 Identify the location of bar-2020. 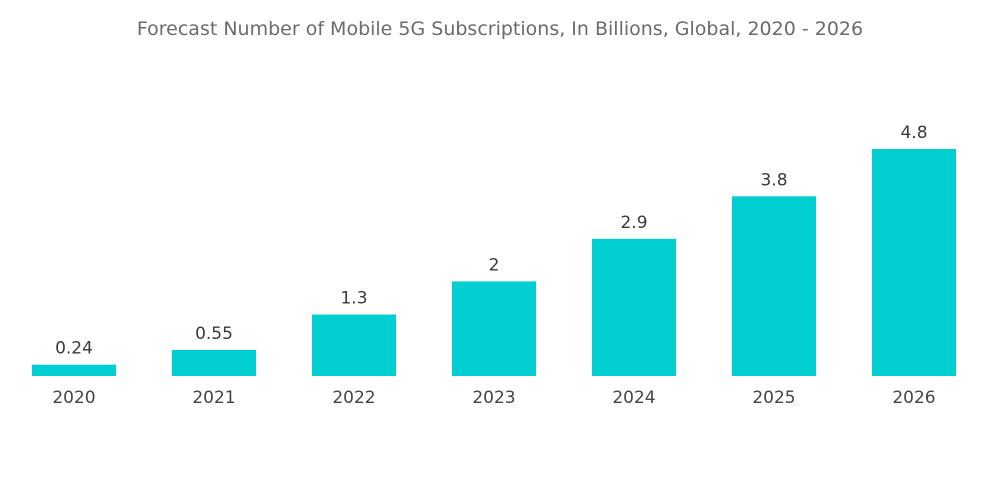
(74, 370).